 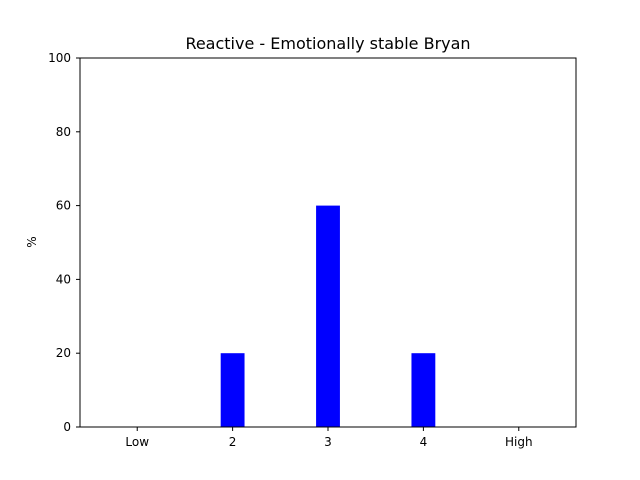 What do you see at coordinates (63, 206) in the screenshot?
I see `y-tick-label-60: 60` at bounding box center [63, 206].